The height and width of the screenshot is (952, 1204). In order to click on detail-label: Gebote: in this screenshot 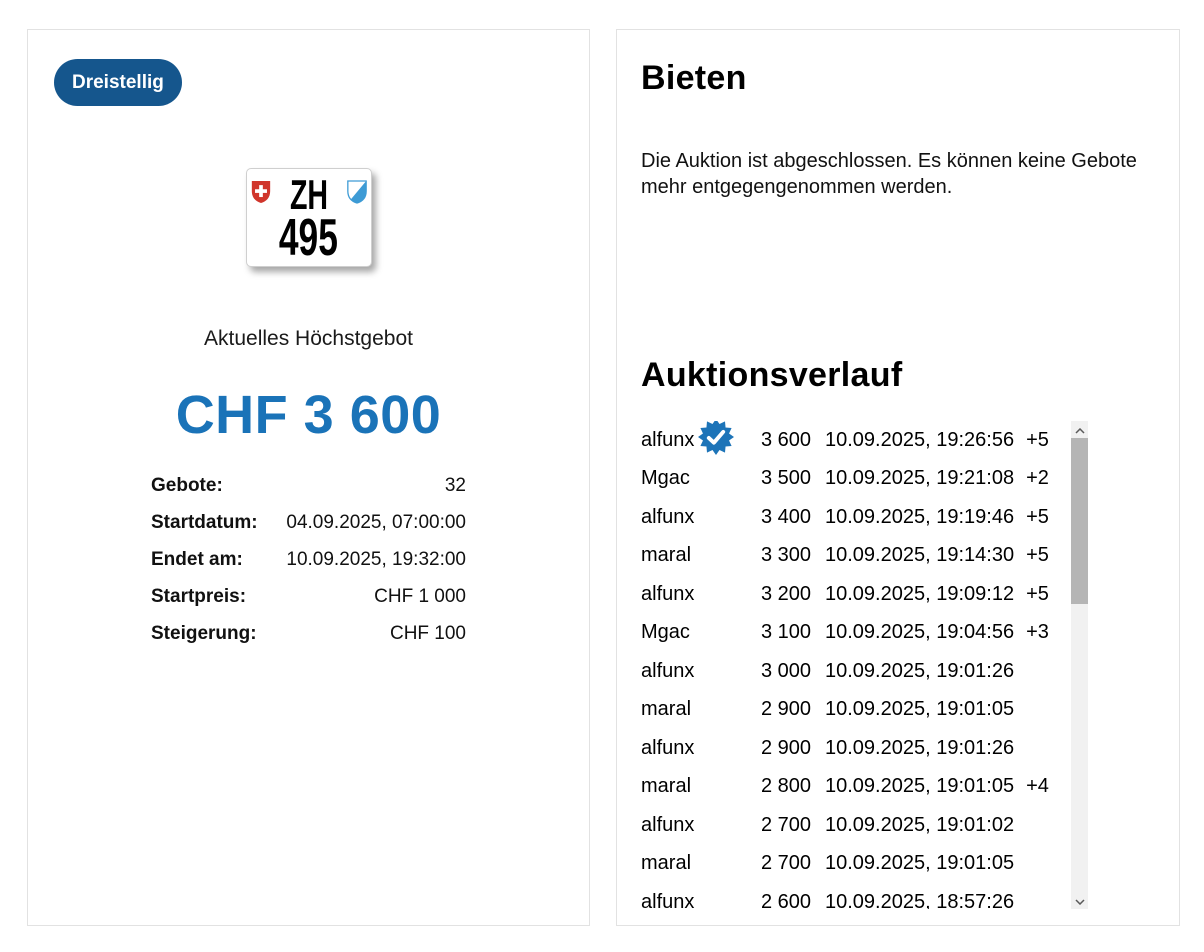, I will do `click(187, 485)`.